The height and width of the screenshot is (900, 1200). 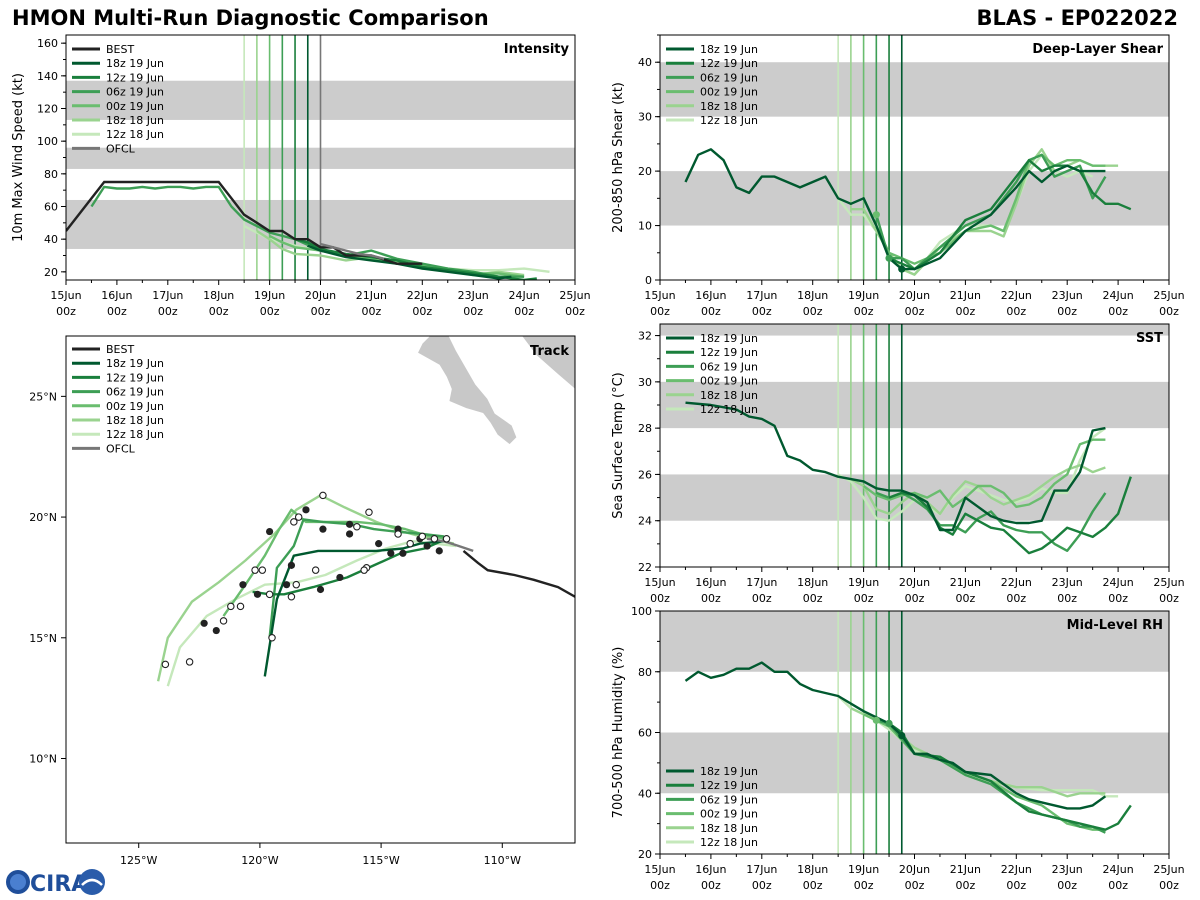 I want to click on cira-logo: CIRA, so click(x=55, y=883).